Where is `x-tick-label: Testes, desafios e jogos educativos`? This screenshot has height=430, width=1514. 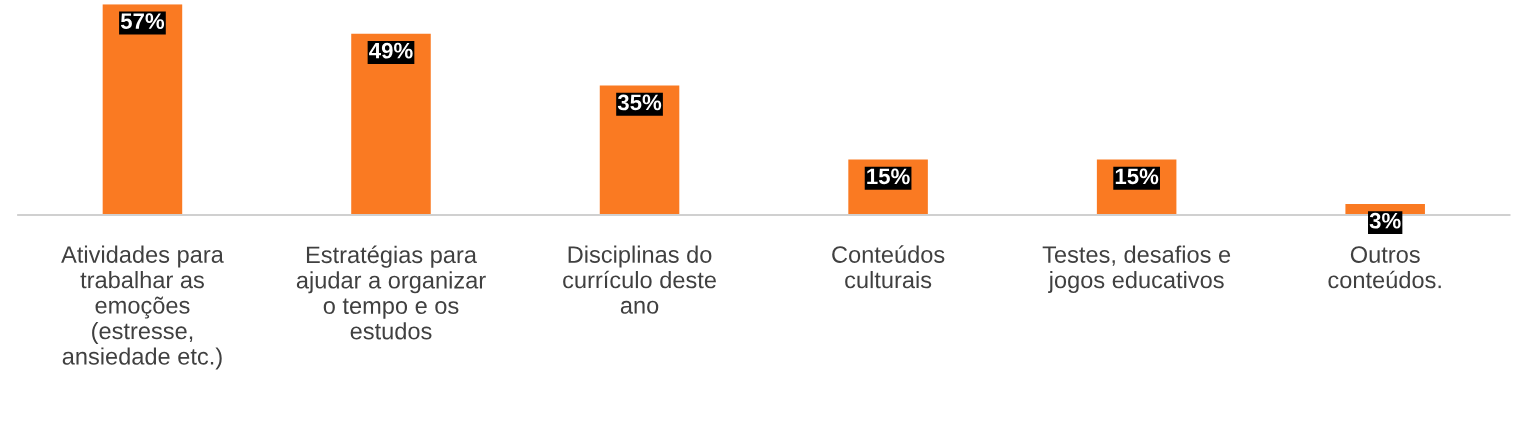
x-tick-label: Testes, desafios e jogos educativos is located at coordinates (1136, 269).